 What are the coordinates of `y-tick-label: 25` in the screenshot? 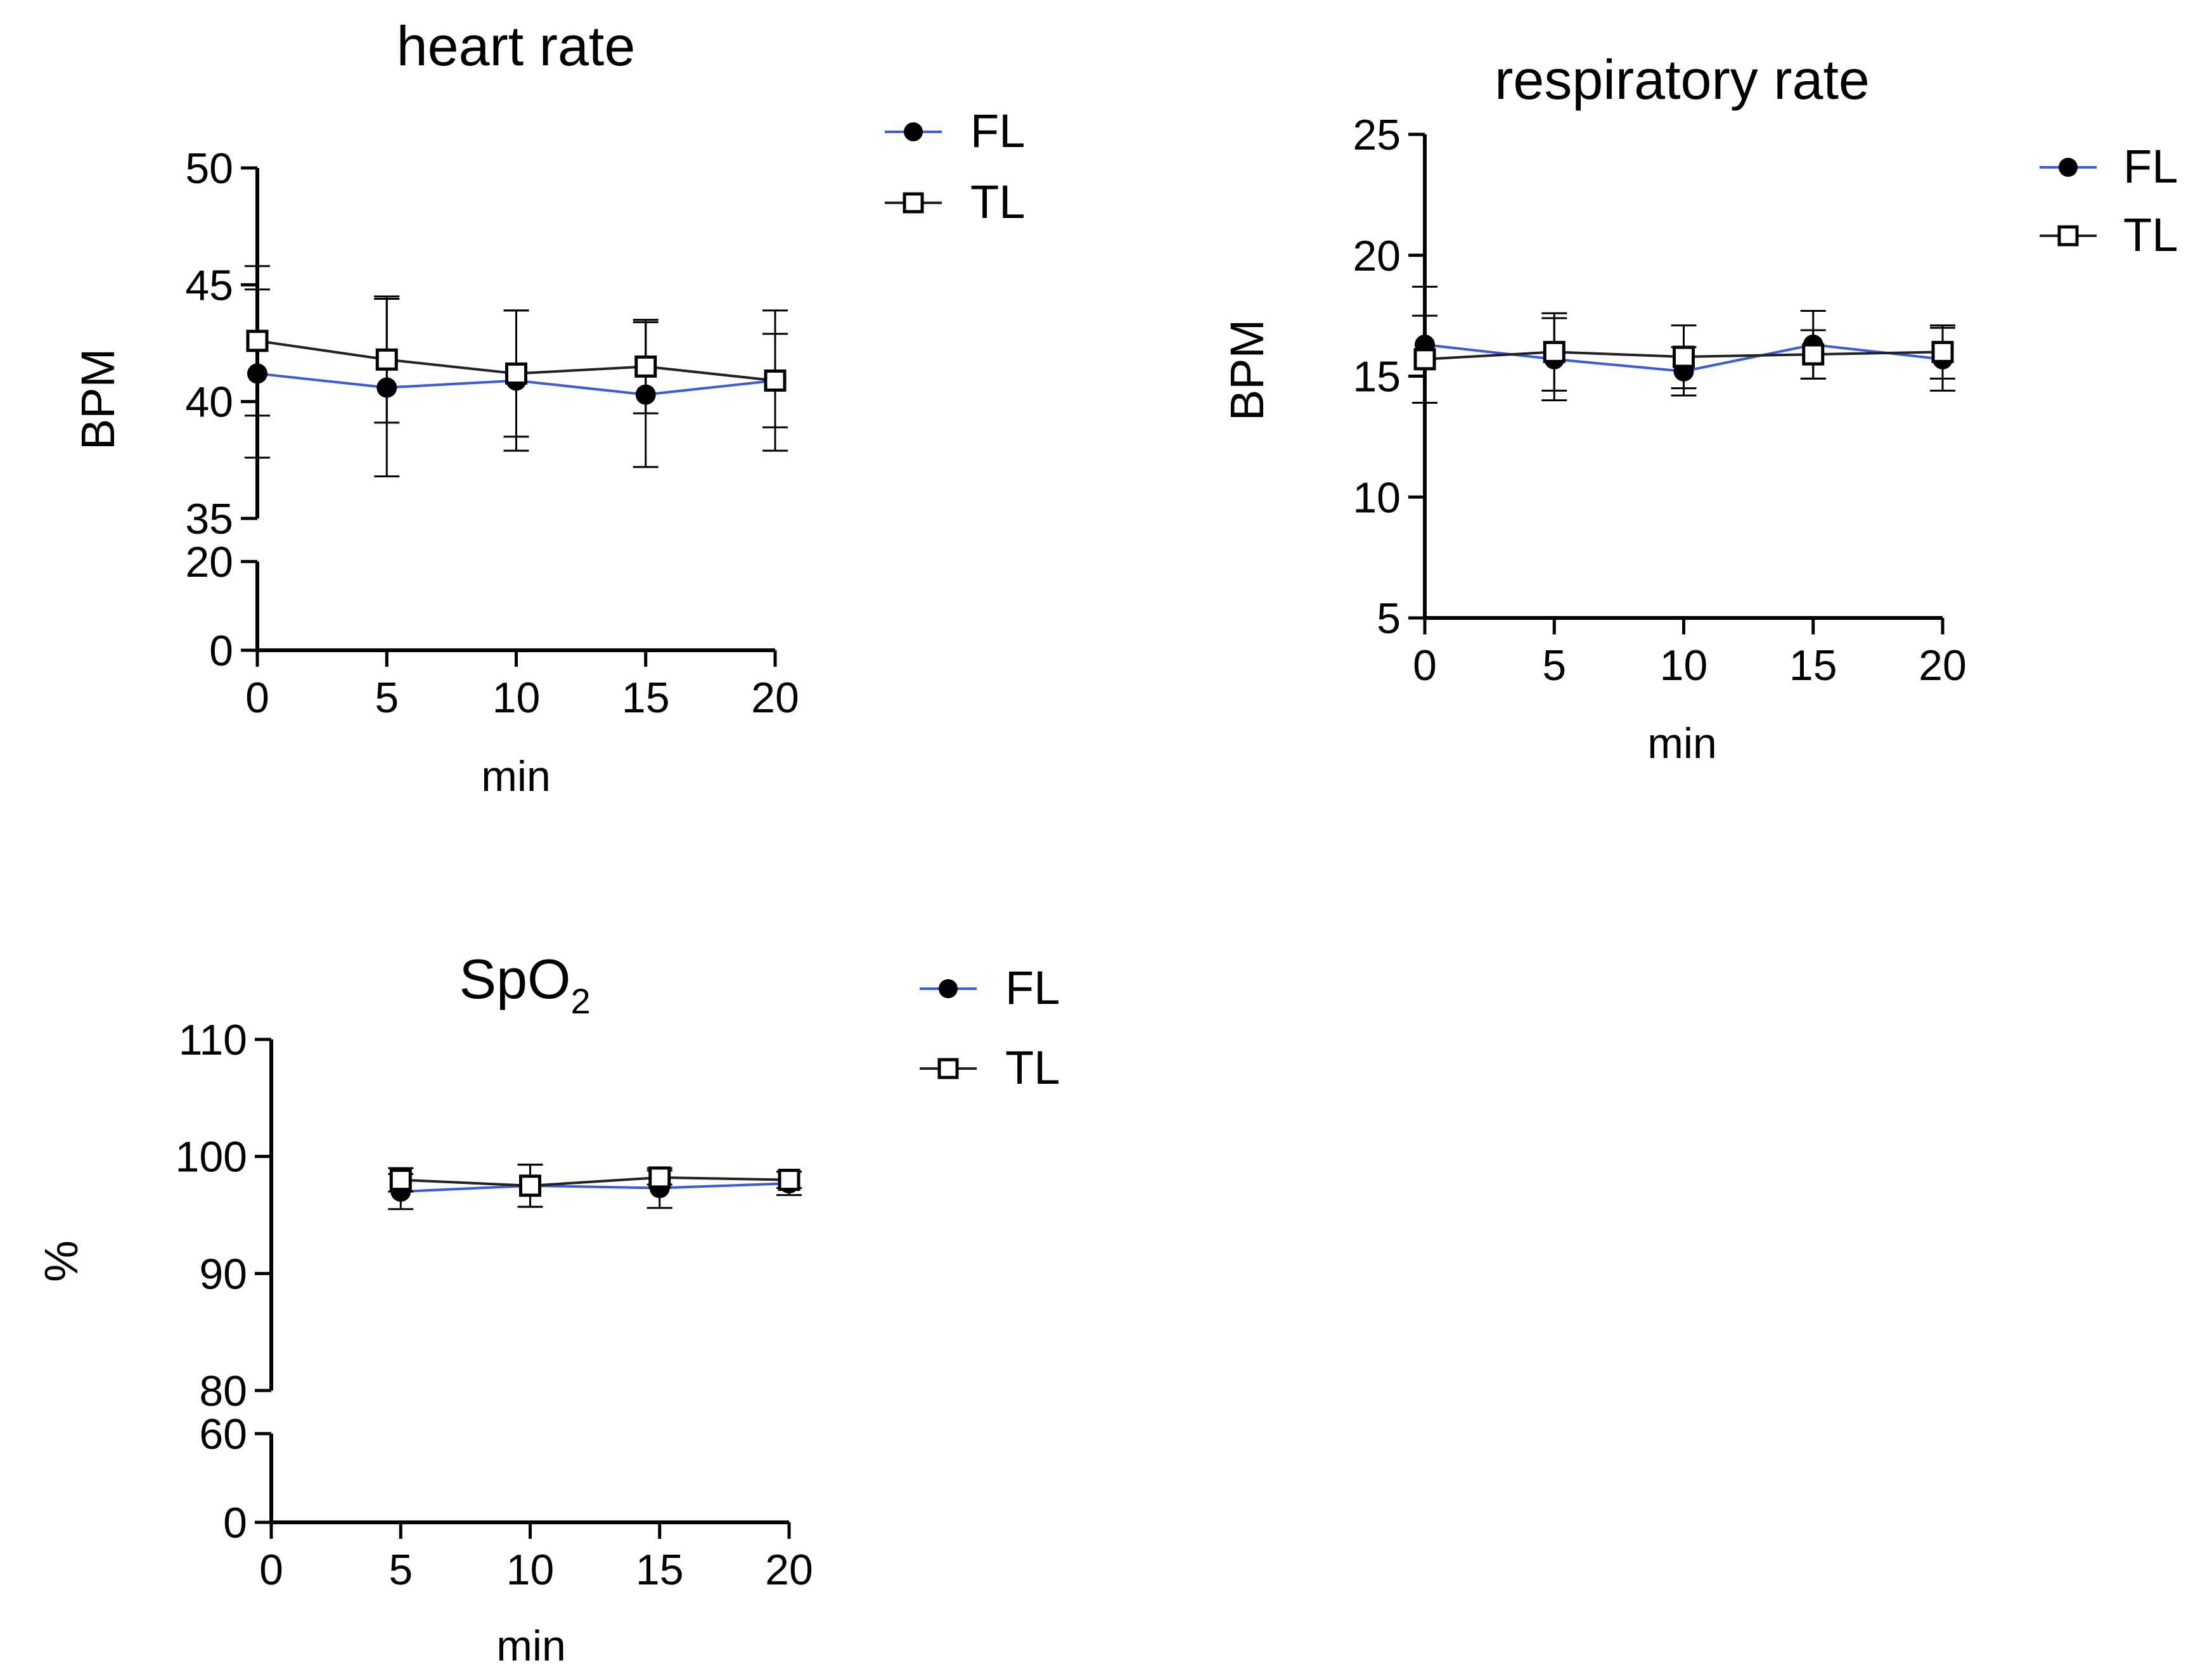 It's located at (1377, 135).